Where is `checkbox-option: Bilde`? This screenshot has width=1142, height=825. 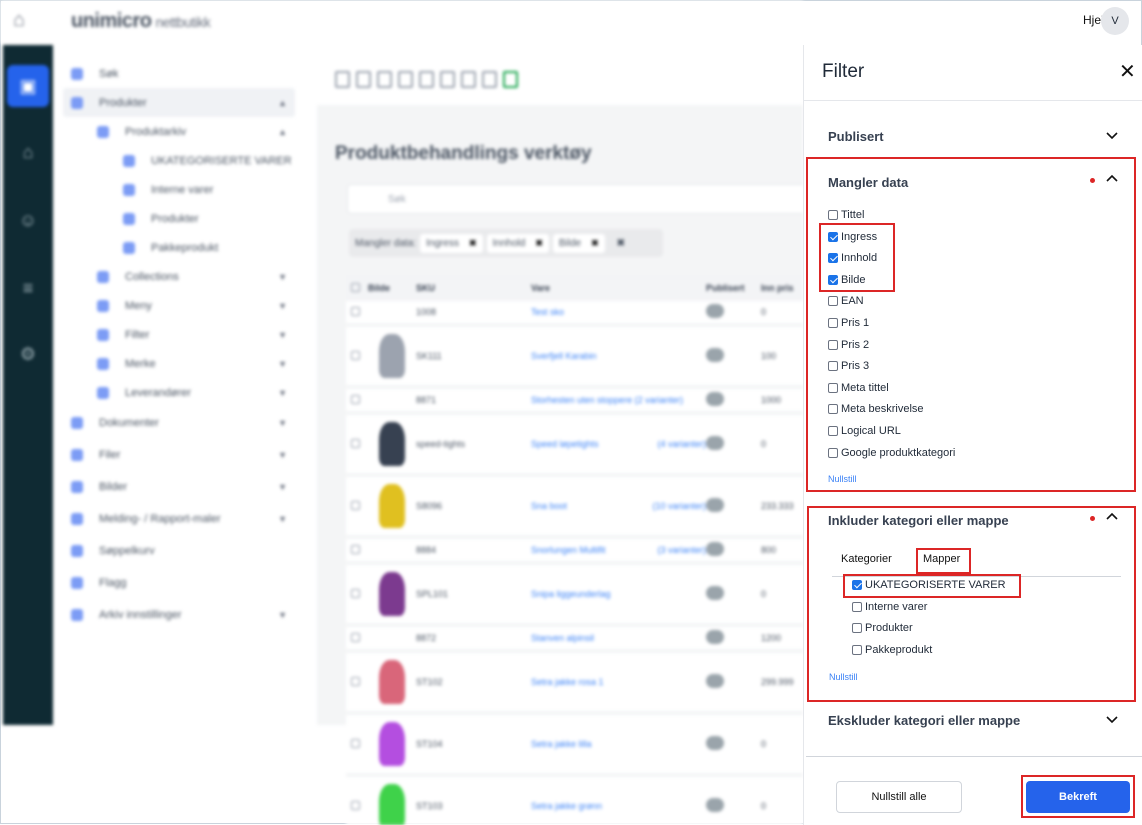 checkbox-option: Bilde is located at coordinates (846, 280).